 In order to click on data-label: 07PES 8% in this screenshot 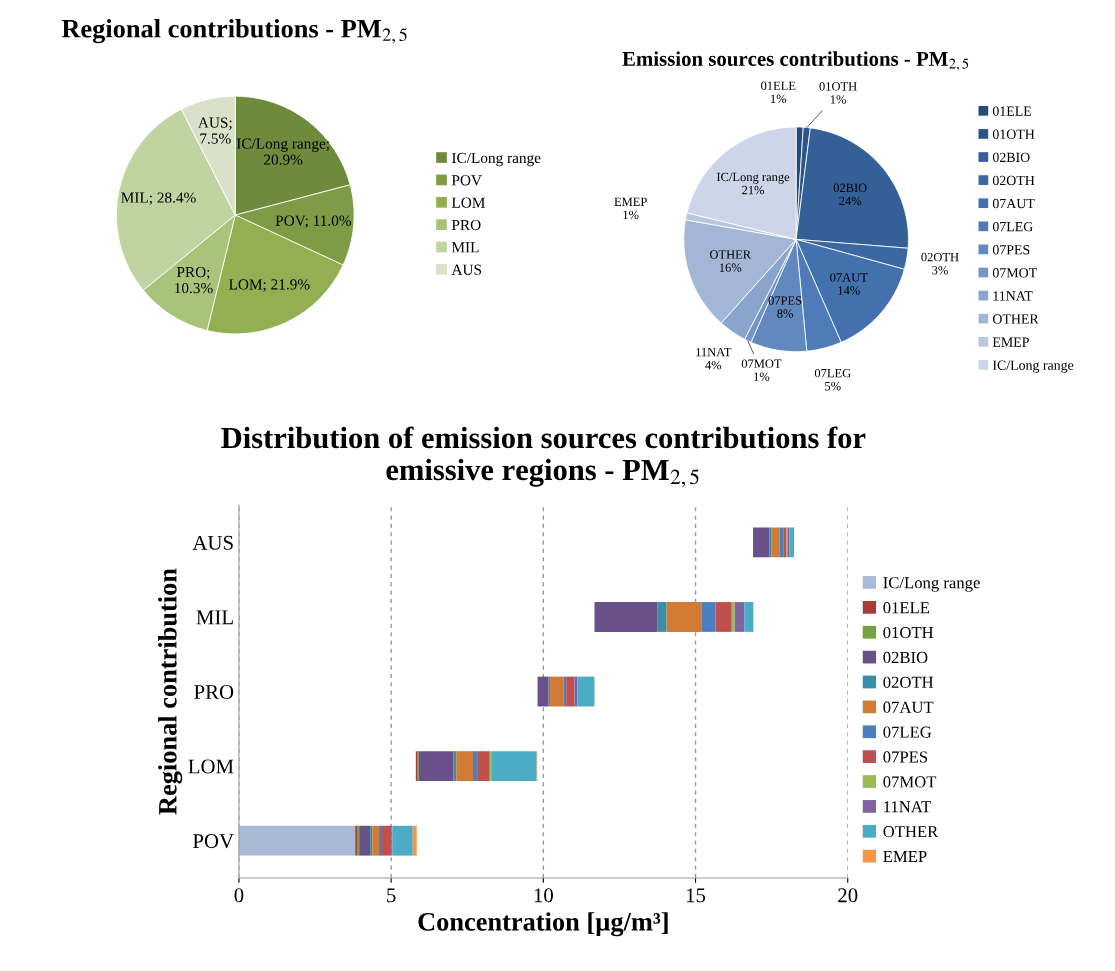, I will do `click(785, 307)`.